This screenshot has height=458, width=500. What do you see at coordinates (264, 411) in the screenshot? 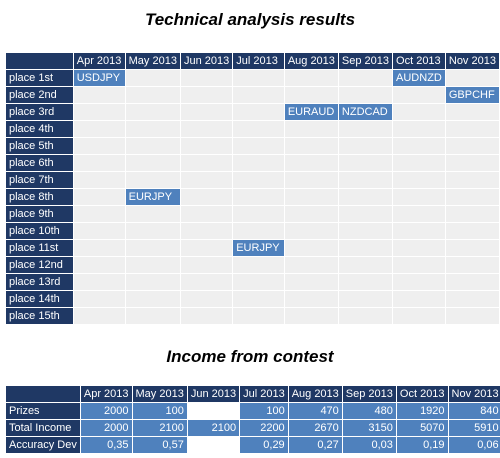
I see `table-cell: 100` at bounding box center [264, 411].